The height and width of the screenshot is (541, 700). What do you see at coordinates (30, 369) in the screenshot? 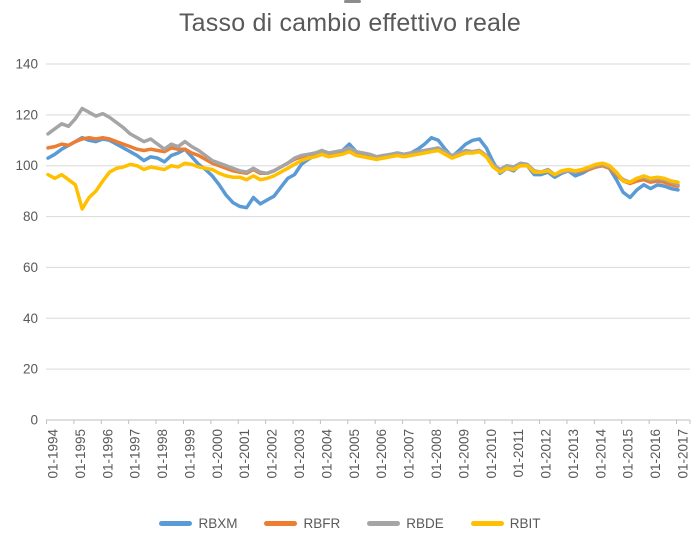
I see `y-axis-tick-label: 20` at bounding box center [30, 369].